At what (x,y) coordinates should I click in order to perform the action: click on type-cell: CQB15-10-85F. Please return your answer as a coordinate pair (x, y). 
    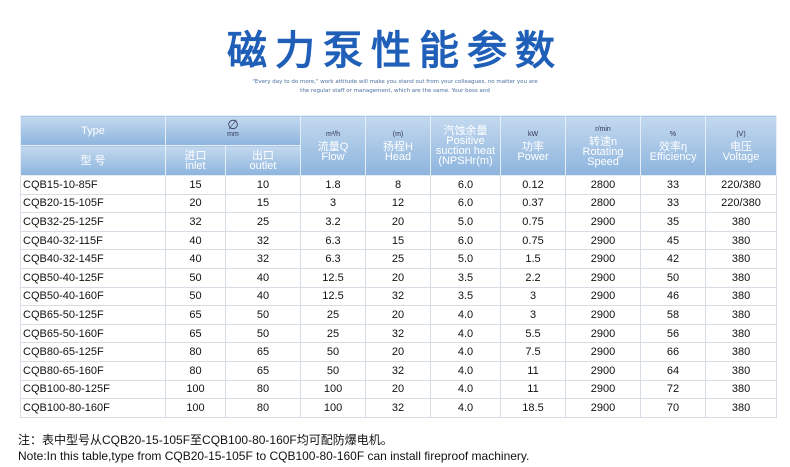
    Looking at the image, I should click on (93, 185).